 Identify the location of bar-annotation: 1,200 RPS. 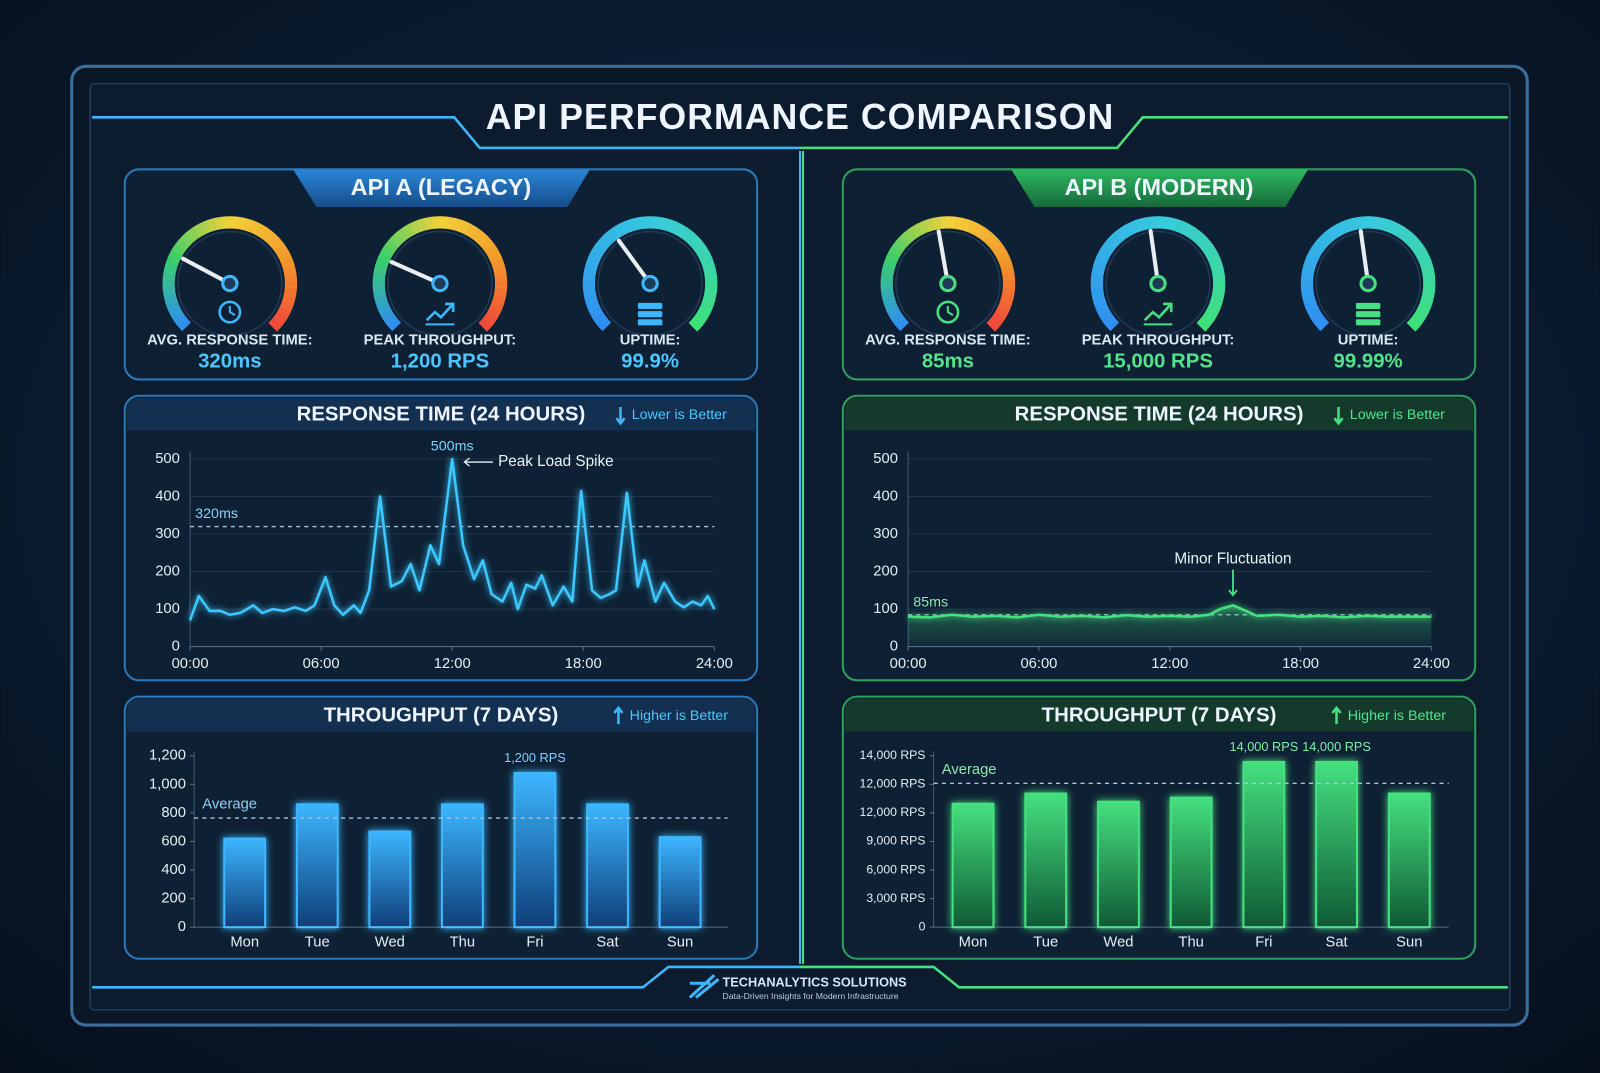
(535, 757).